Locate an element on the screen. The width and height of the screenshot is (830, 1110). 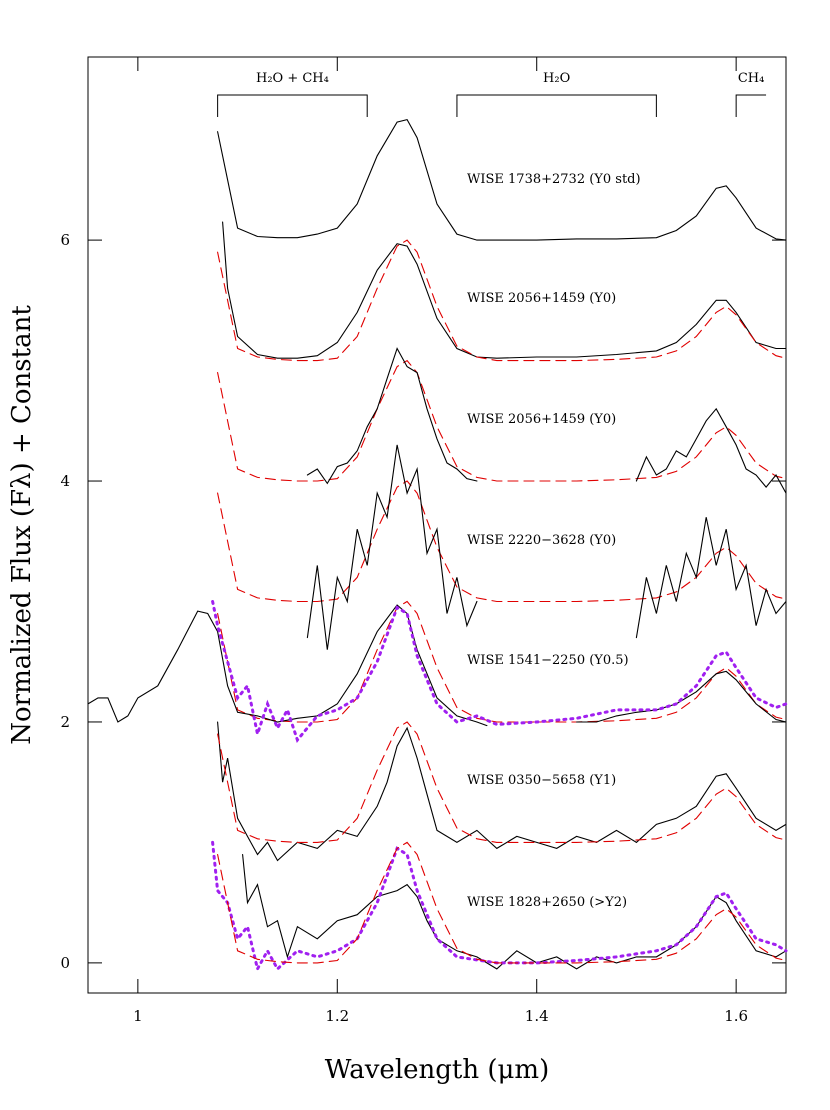
y-tick-label: 0 is located at coordinates (65, 963).